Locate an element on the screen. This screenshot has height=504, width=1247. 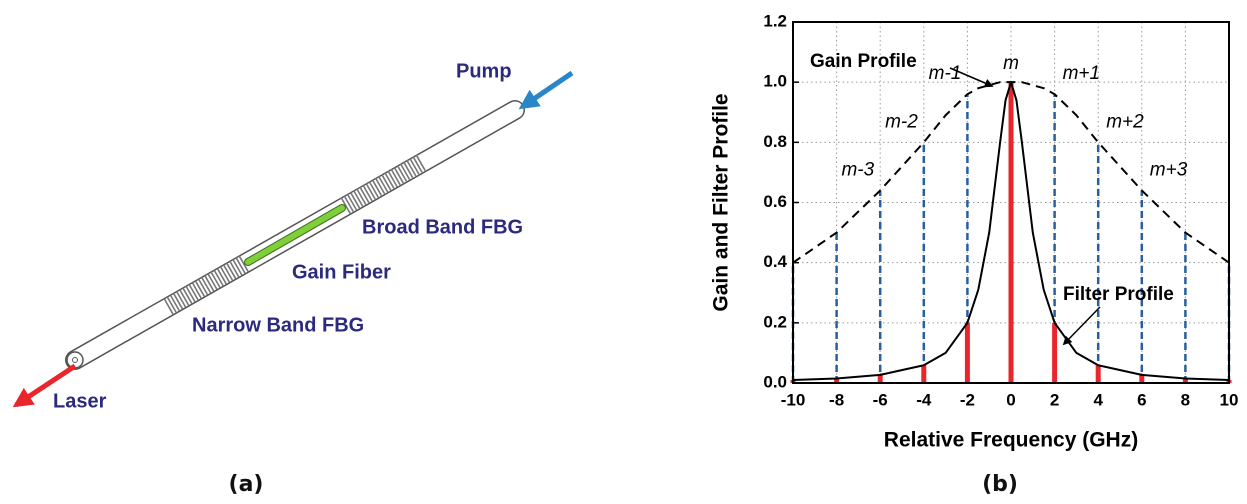
gain-profile-annotation: Gain Profile is located at coordinates (863, 61).